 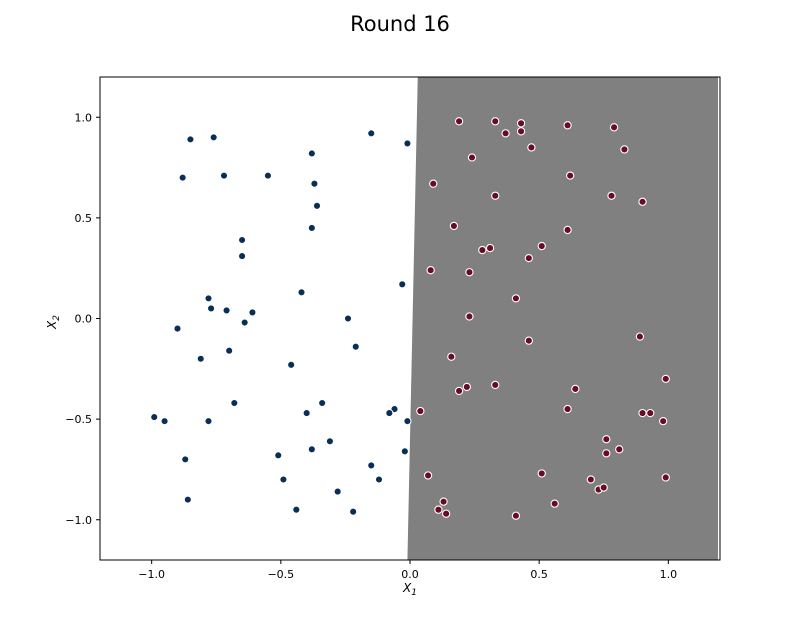 What do you see at coordinates (52, 325) in the screenshot?
I see `y-axis-label-text: X` at bounding box center [52, 325].